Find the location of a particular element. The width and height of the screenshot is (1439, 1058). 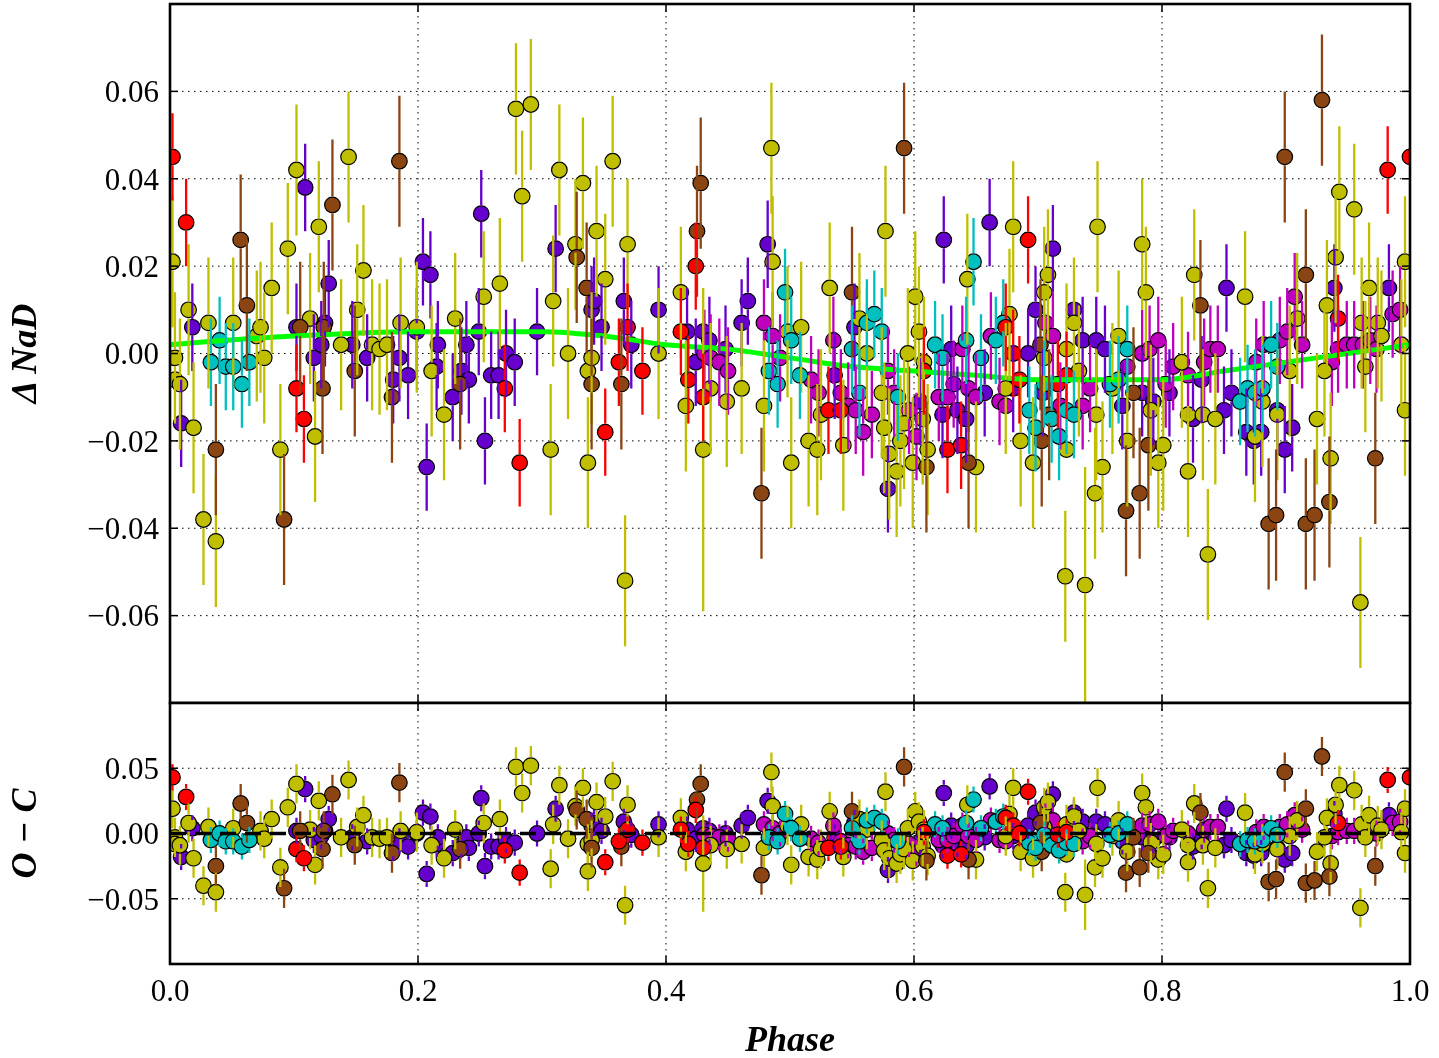

x-tick-label: 0.8 is located at coordinates (1162, 990).